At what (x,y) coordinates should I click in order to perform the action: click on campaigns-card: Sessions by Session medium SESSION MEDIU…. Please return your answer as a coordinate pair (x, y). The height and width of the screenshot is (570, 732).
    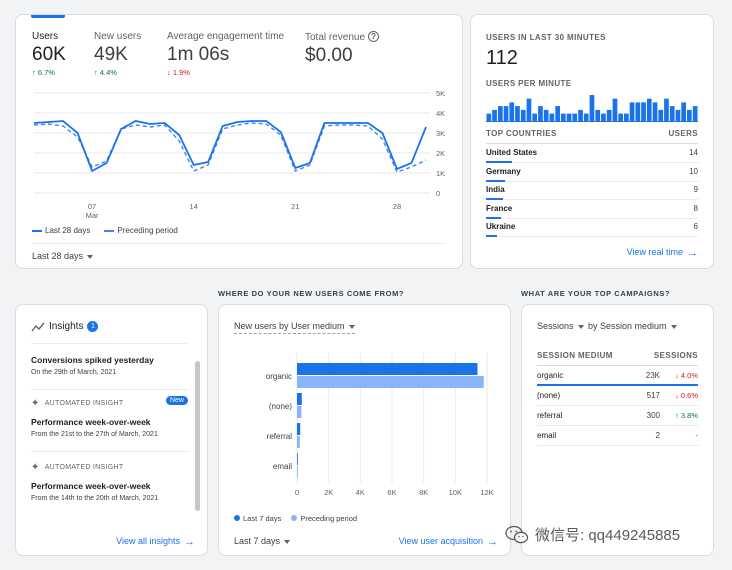
    Looking at the image, I should click on (617, 430).